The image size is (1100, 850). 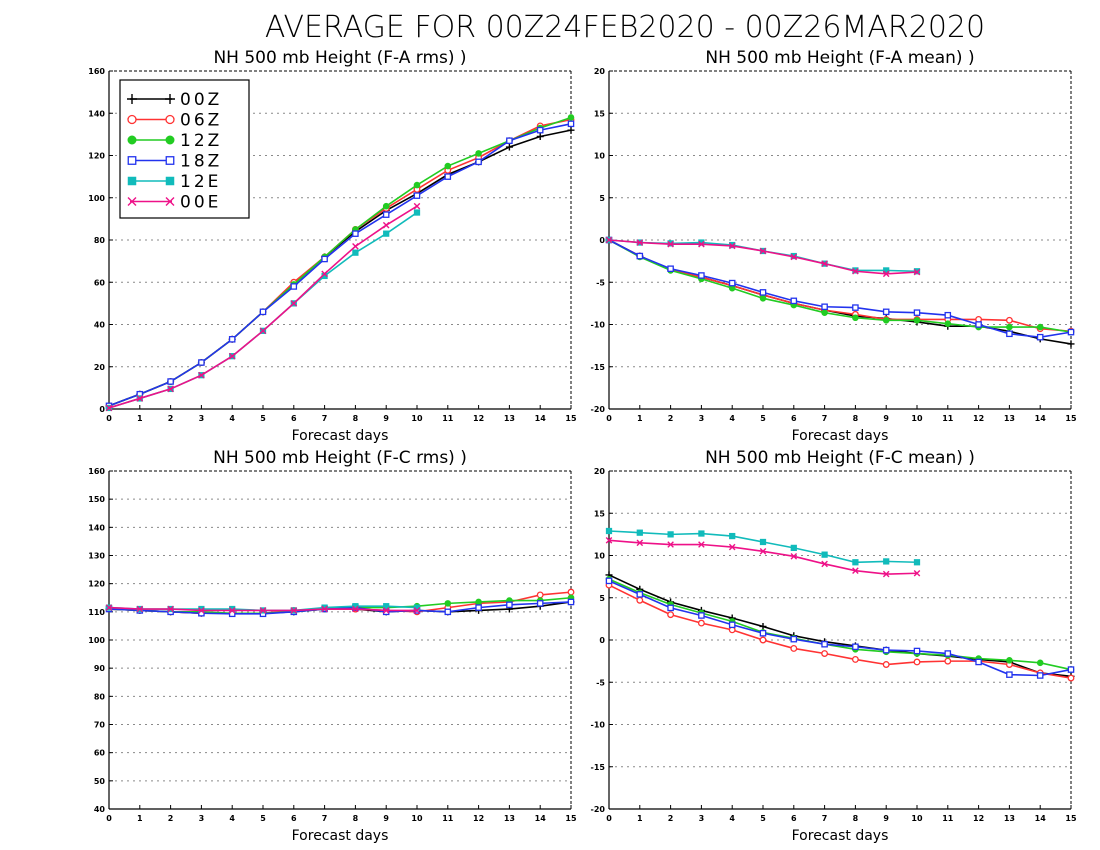 I want to click on series-line-18Z, so click(x=840, y=288).